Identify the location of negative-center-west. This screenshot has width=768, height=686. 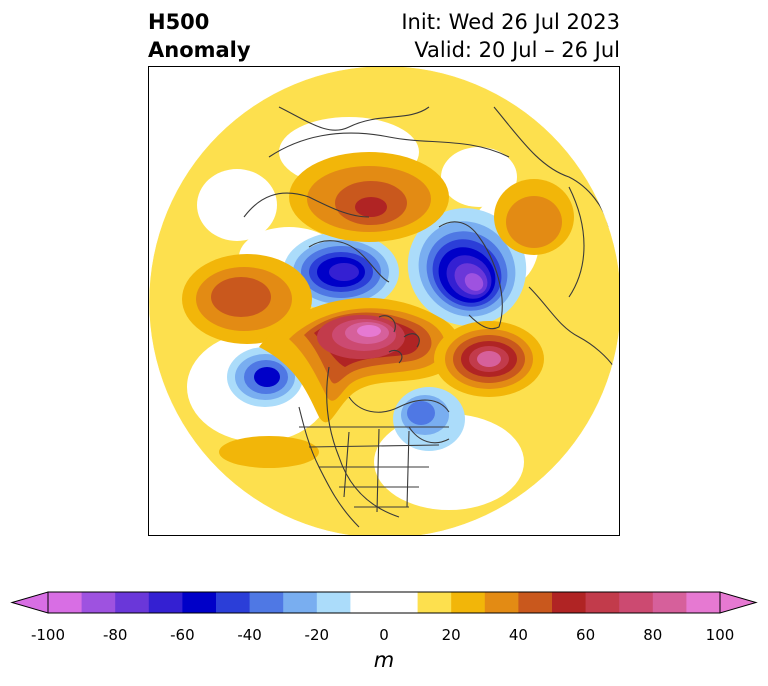
(341, 272).